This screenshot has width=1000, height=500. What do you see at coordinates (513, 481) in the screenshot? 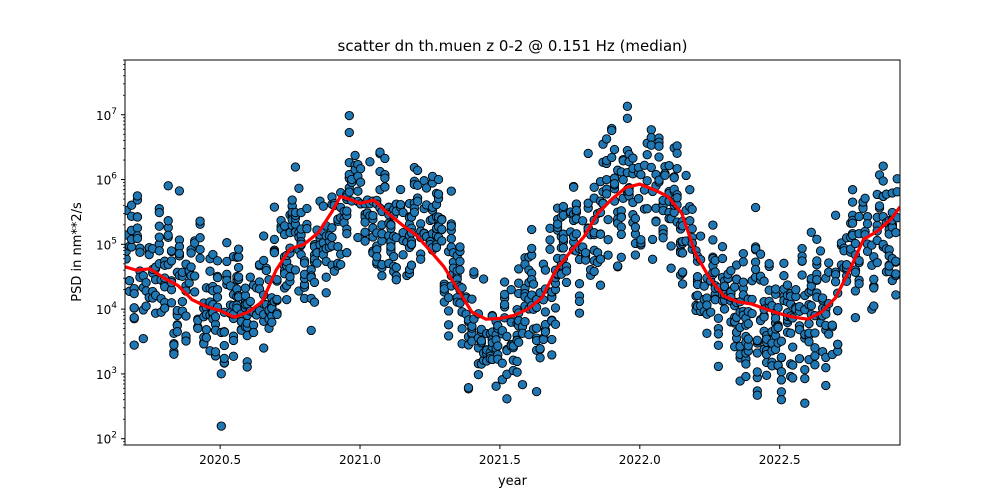
I see `x-axis-label: year` at bounding box center [513, 481].